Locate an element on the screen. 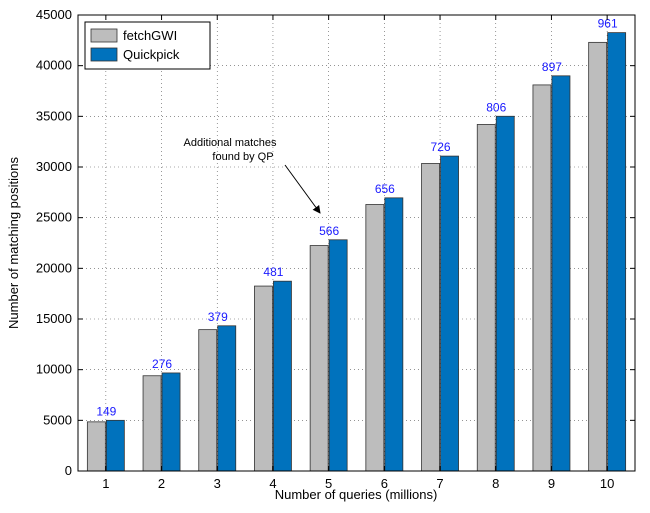 Image resolution: width=650 pixels, height=513 pixels. data-label-9: 897 is located at coordinates (552, 67).